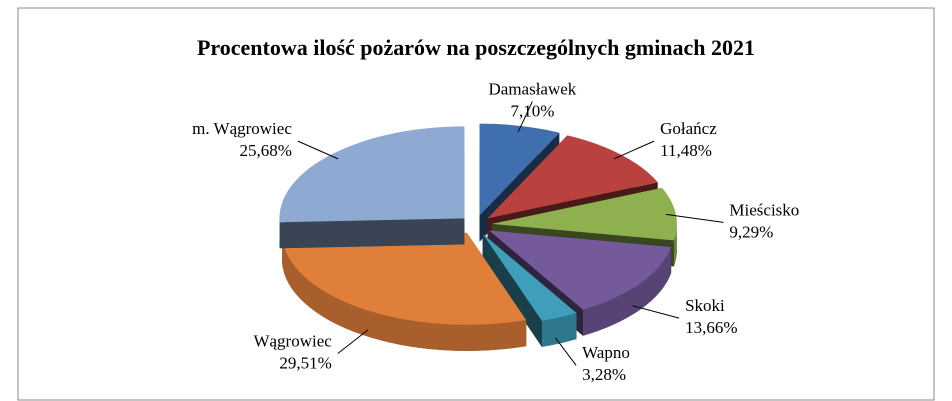 Image resolution: width=952 pixels, height=401 pixels. Describe the element at coordinates (305, 362) in the screenshot. I see `slice-value-label: 29,51%` at that location.